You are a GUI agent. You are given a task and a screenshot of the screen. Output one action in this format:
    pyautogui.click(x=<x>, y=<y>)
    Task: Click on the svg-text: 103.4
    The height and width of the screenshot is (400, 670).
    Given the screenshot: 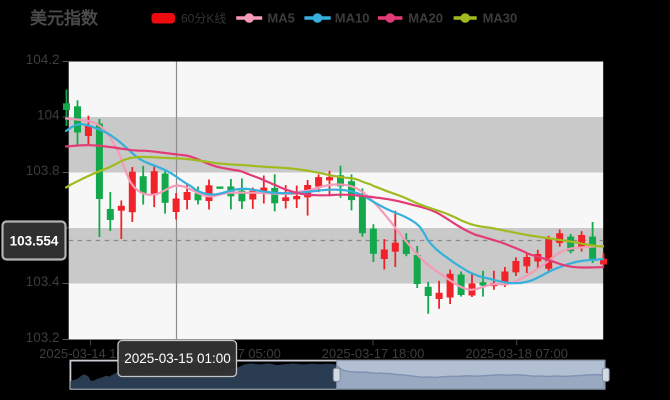 What is the action you would take?
    pyautogui.click(x=43, y=281)
    